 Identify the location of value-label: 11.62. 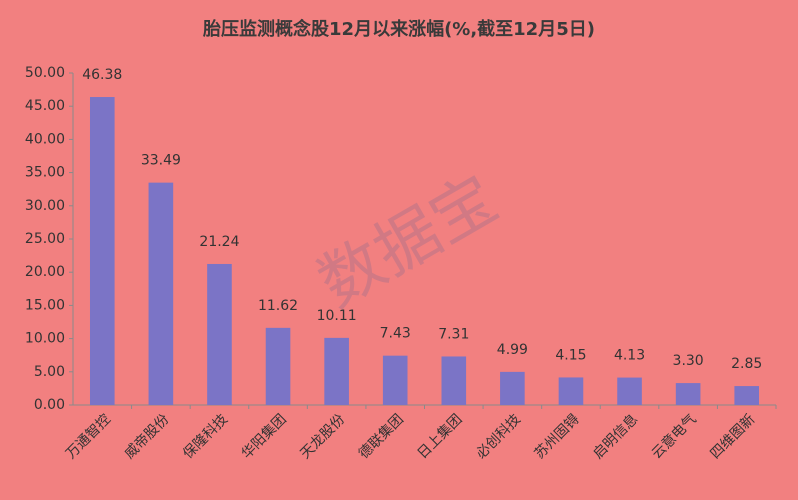
(278, 306).